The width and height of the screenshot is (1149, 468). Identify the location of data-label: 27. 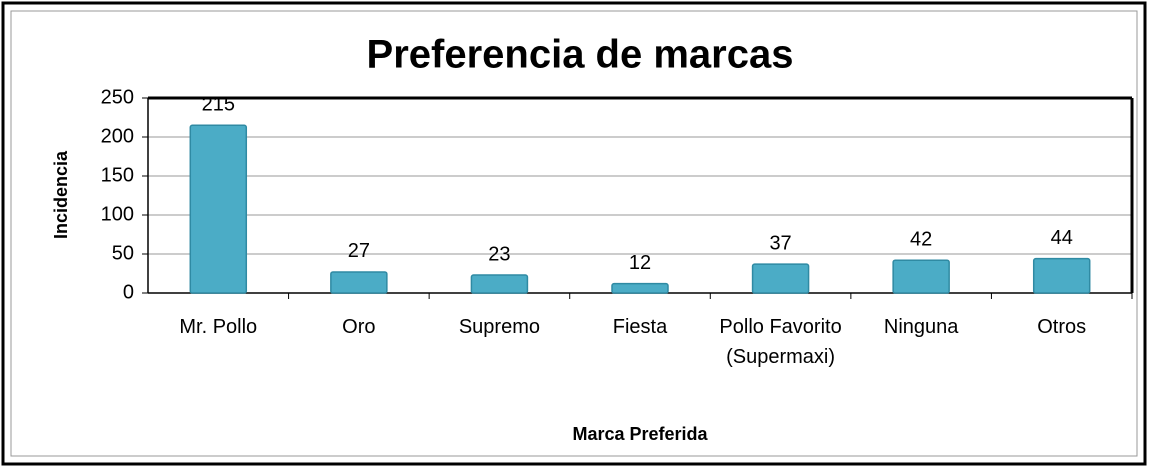
(359, 251).